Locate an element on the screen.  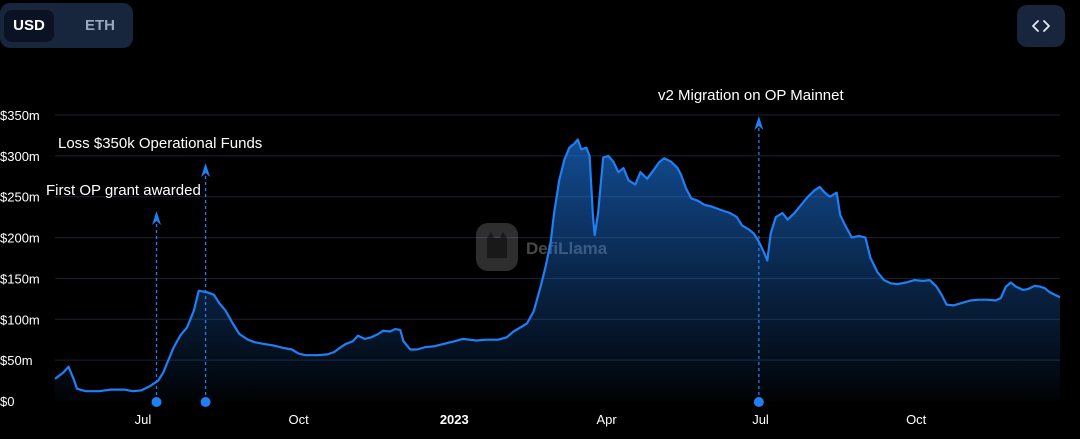
embed-code-button is located at coordinates (1041, 26).